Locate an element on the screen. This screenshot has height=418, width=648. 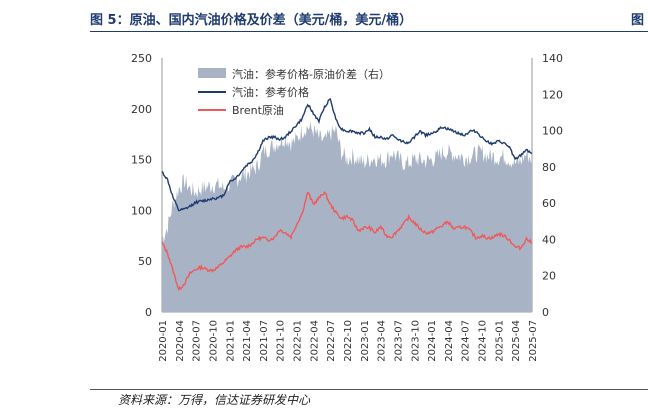
x-tick-label-group: 2020-01 is located at coordinates (163, 341).